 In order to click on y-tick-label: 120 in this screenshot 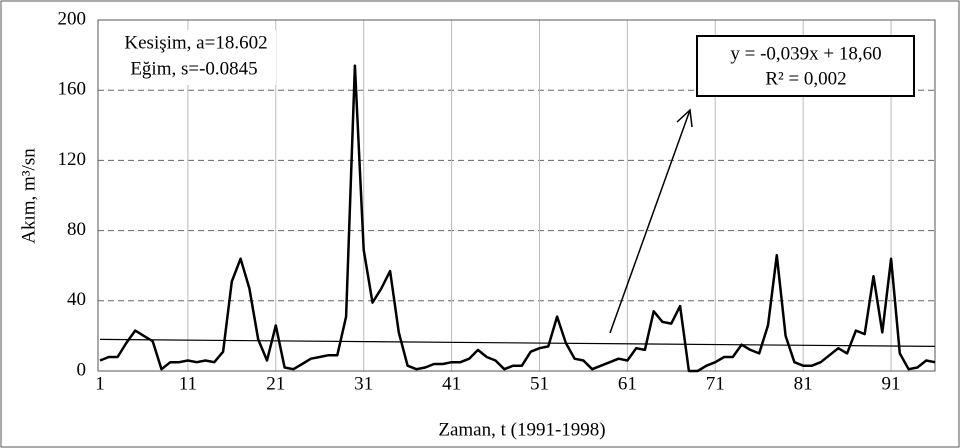, I will do `click(72, 159)`.